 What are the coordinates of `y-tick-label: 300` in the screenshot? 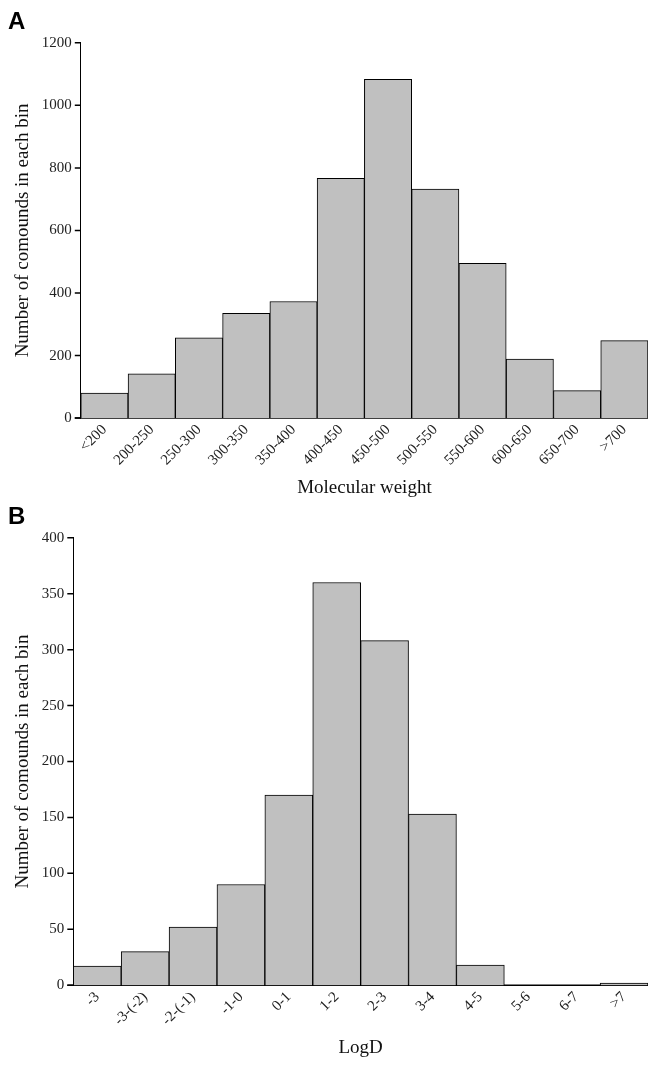 It's located at (53, 648).